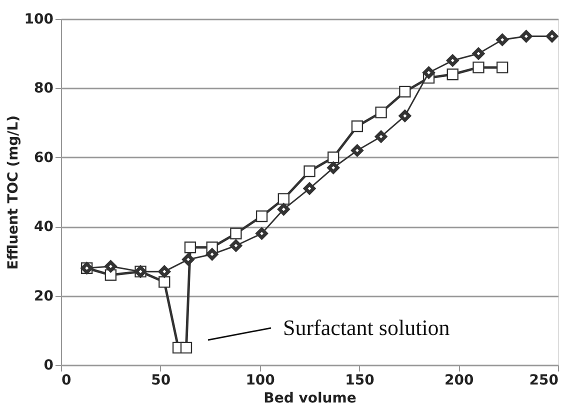 This screenshot has width=583, height=410. I want to click on y-tick-label: 40, so click(44, 227).